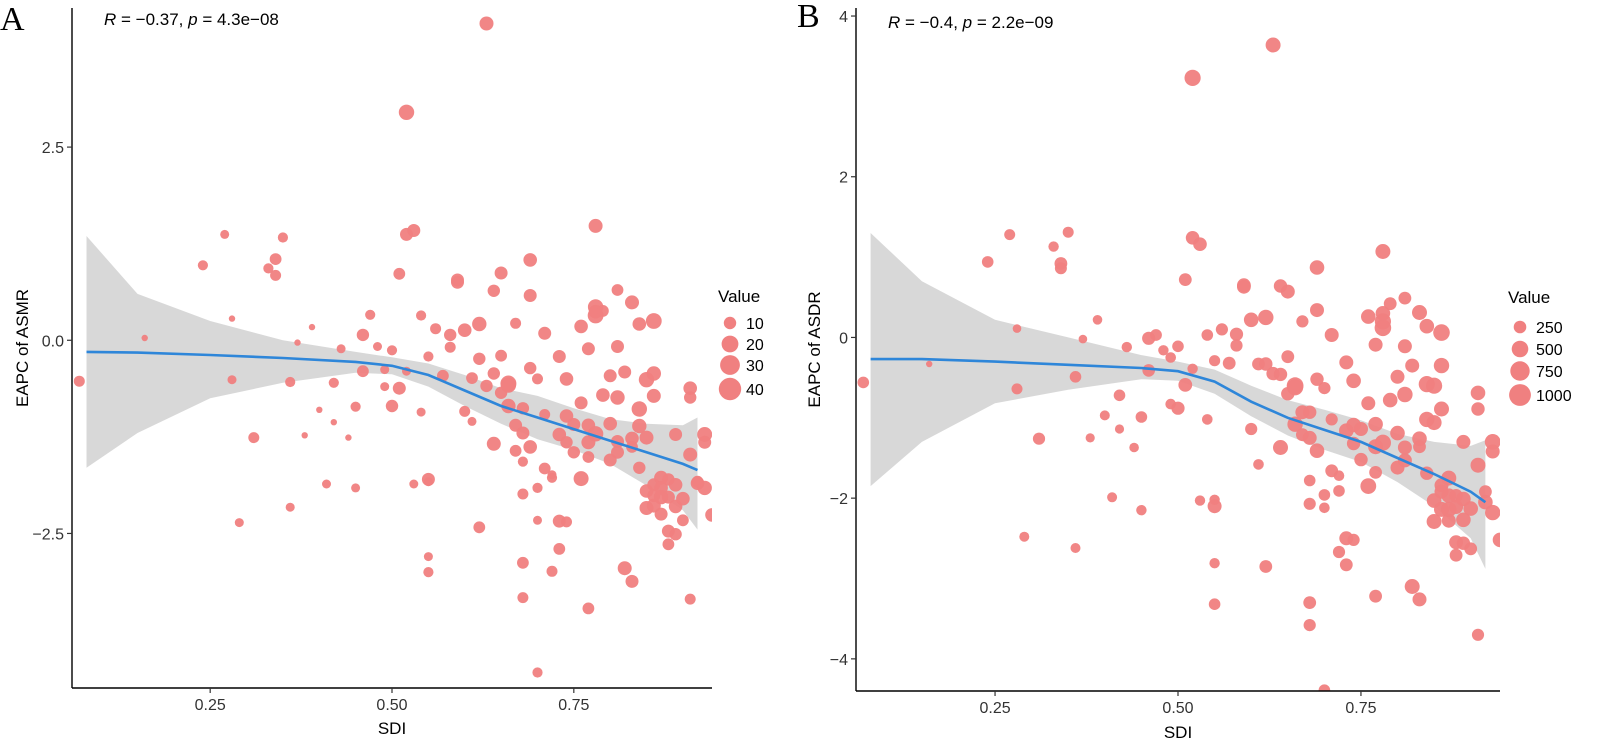 This screenshot has height=750, width=1600. What do you see at coordinates (931, 22) in the screenshot?
I see `annotation-r-value: = −0.4,` at bounding box center [931, 22].